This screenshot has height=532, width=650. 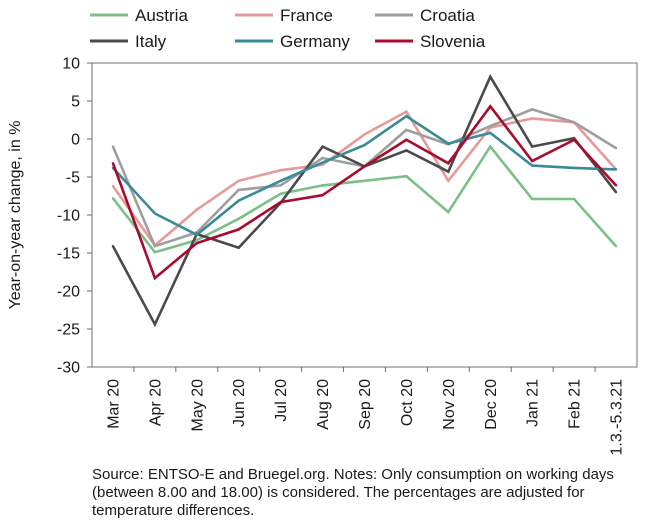 What do you see at coordinates (75, 140) in the screenshot?
I see `y-tick-label: 0` at bounding box center [75, 140].